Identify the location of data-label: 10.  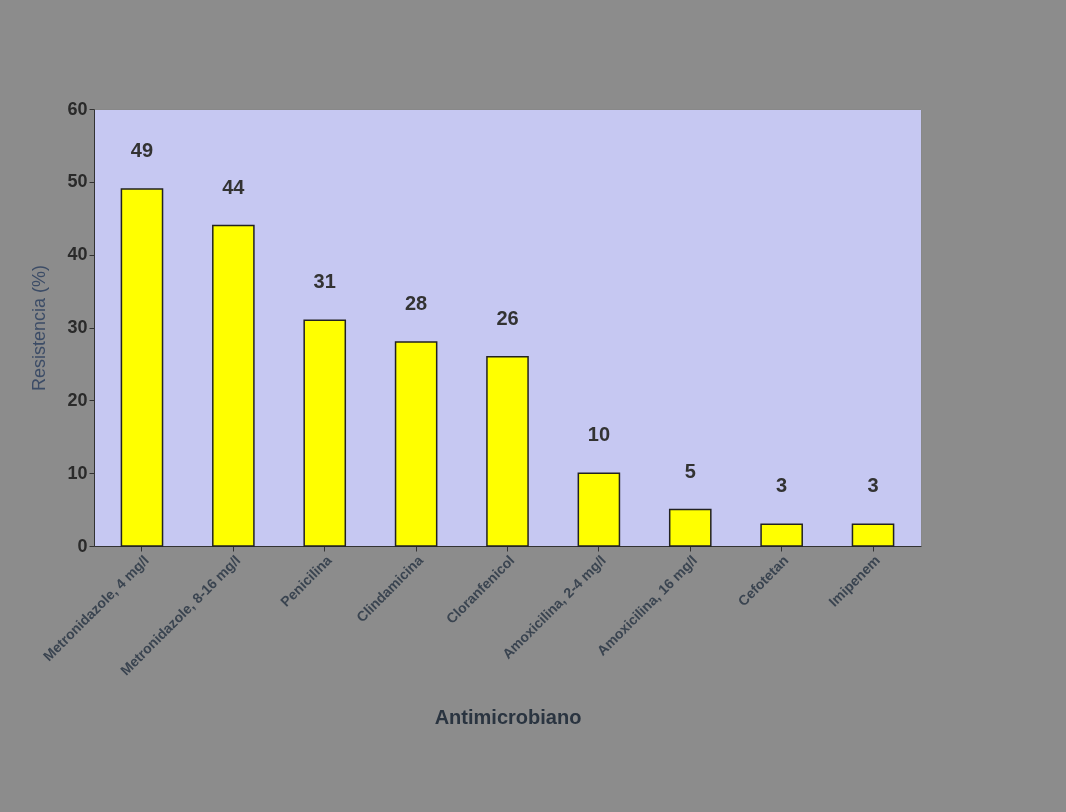
(599, 434).